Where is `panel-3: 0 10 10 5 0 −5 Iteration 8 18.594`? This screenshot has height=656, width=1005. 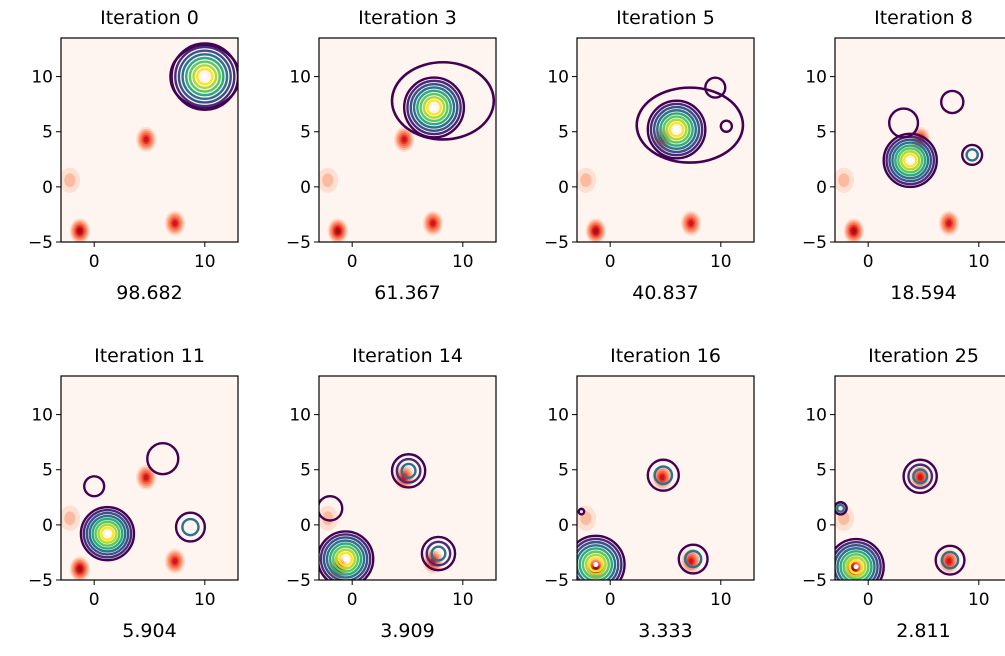 panel-3: 0 10 10 5 0 −5 Iteration 8 18.594 is located at coordinates (903, 155).